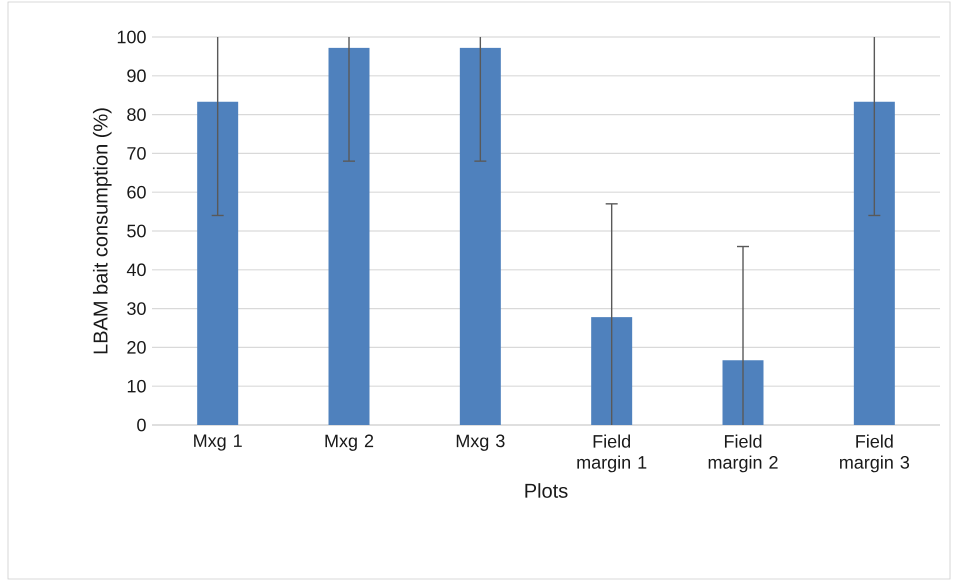 The image size is (955, 581). I want to click on y-axis-title: LBAM bait consumption (%), so click(102, 231).